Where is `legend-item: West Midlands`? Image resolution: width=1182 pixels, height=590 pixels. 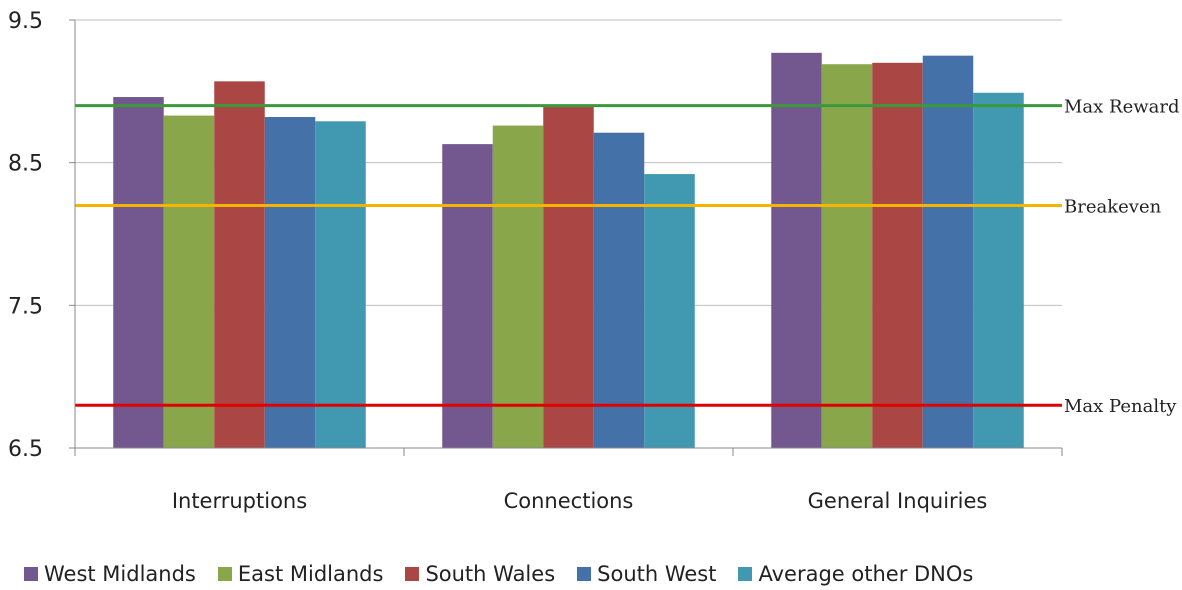
legend-item: West Midlands is located at coordinates (110, 574).